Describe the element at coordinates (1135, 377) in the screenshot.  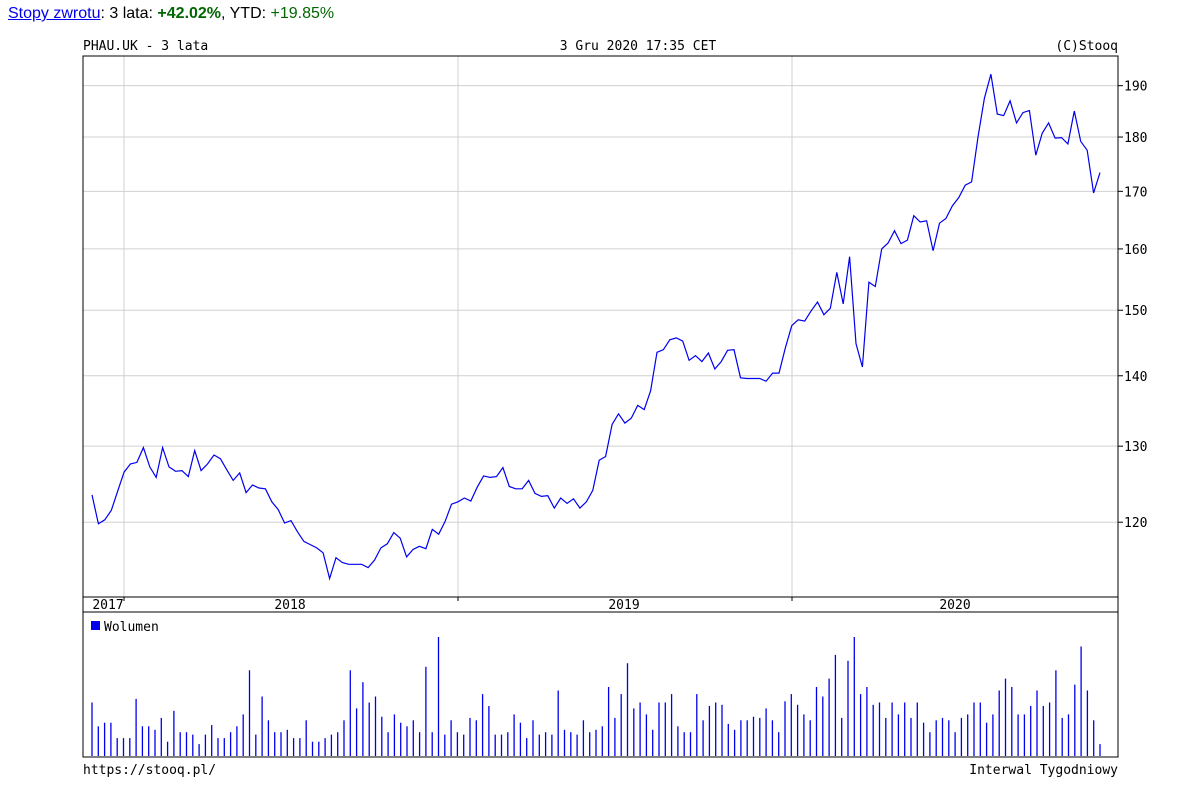
I see `price-y-tick-label: 140` at that location.